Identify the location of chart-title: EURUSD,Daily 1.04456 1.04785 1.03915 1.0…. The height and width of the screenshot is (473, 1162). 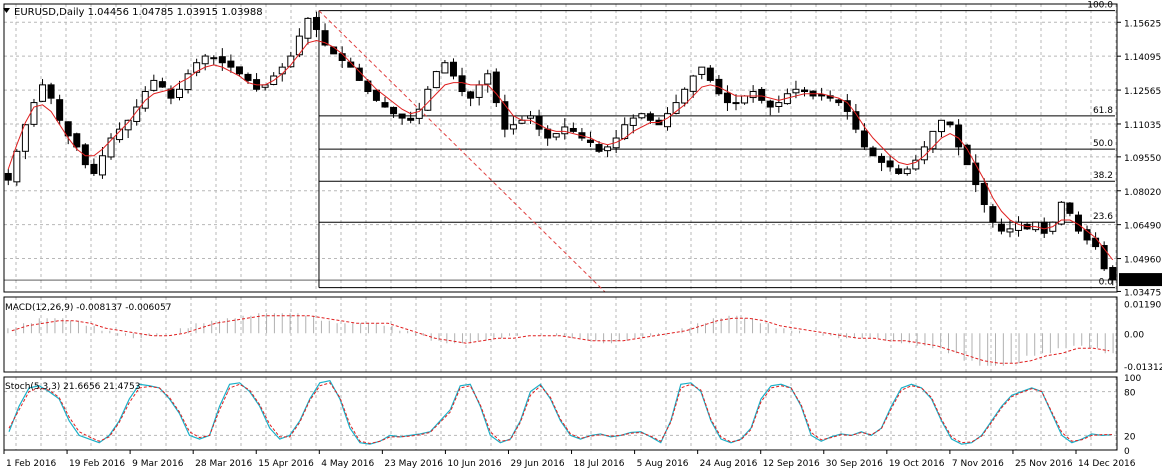
(138, 12).